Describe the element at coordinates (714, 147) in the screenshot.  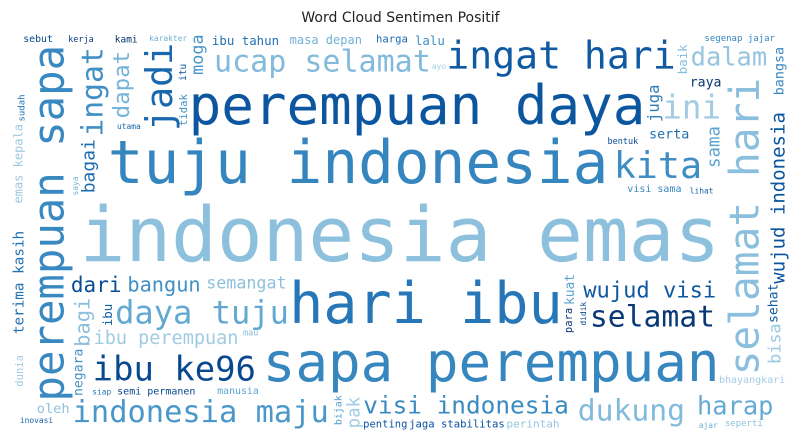
I see `word-sama: sama` at that location.